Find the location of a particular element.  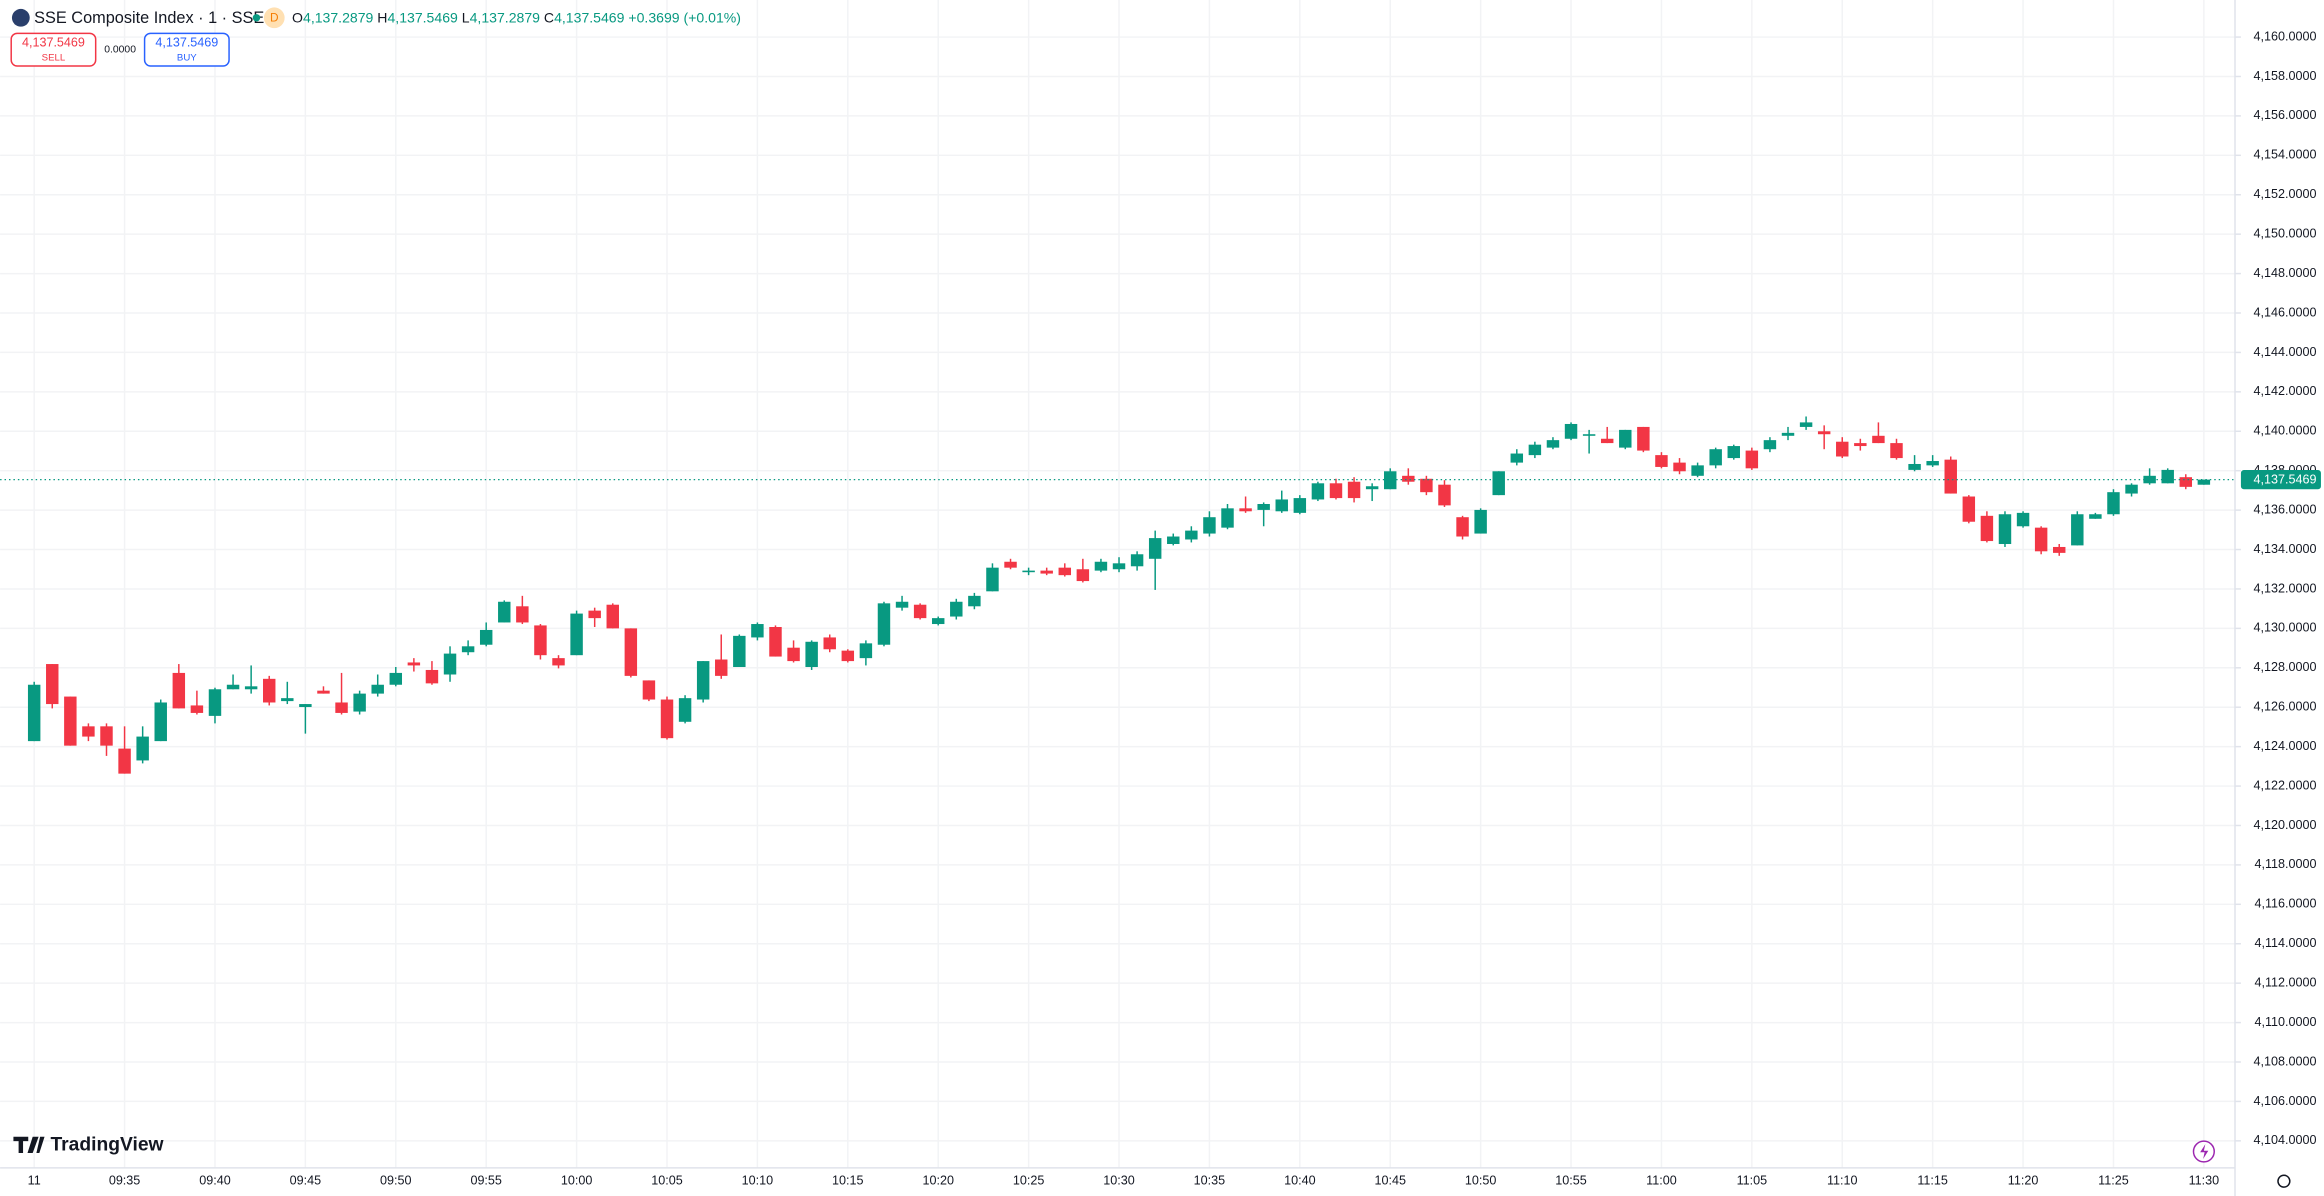

y-tick-label: 4,124.0000 is located at coordinates (2285, 746).